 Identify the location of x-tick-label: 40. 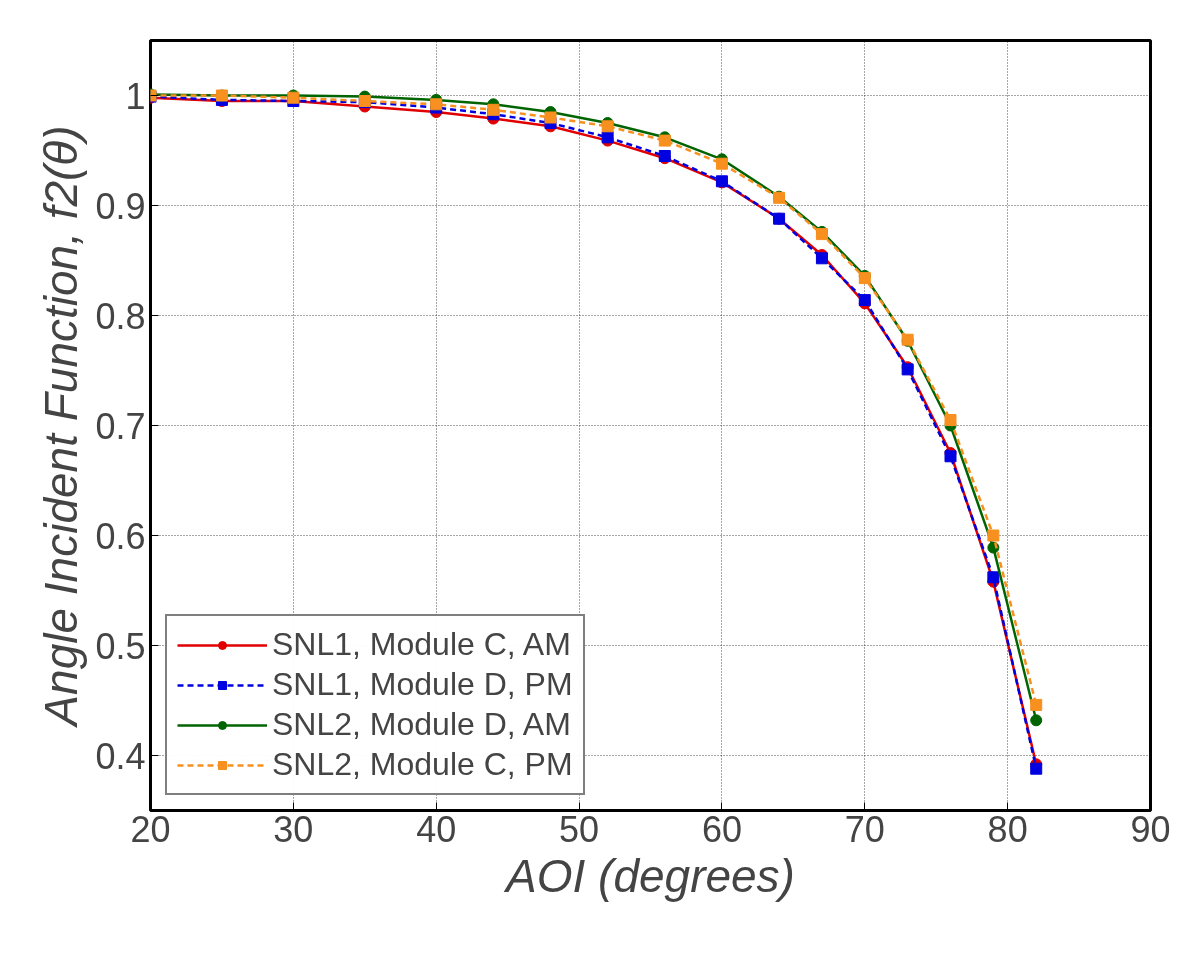
(436, 829).